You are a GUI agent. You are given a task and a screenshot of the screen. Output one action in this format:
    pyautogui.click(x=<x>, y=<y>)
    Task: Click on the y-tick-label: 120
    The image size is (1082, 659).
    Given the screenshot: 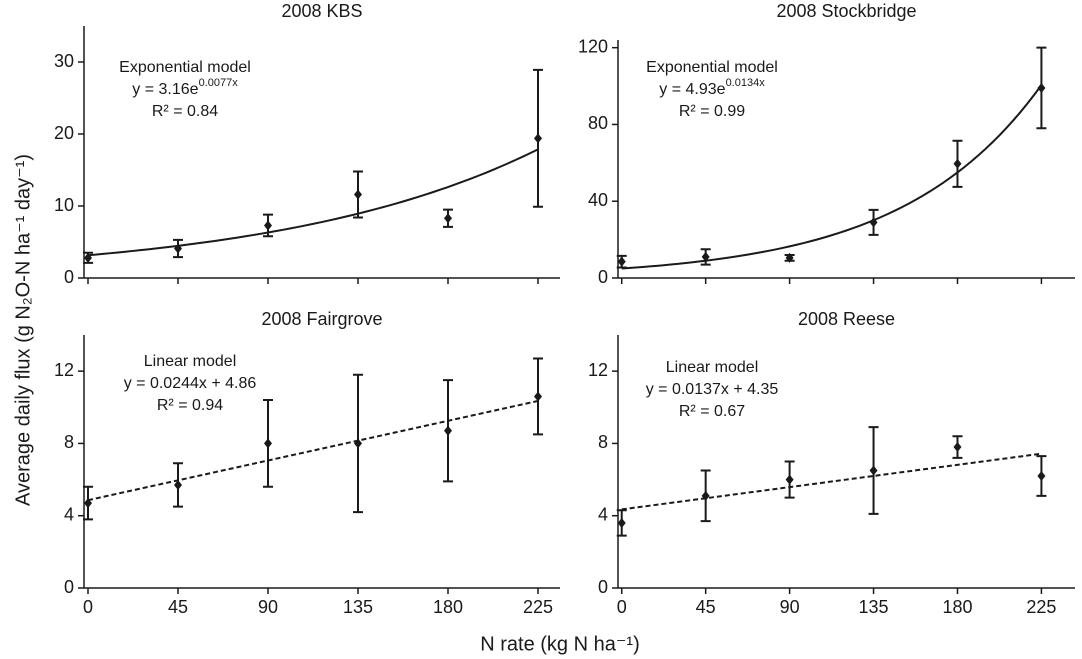 What is the action you would take?
    pyautogui.click(x=593, y=46)
    